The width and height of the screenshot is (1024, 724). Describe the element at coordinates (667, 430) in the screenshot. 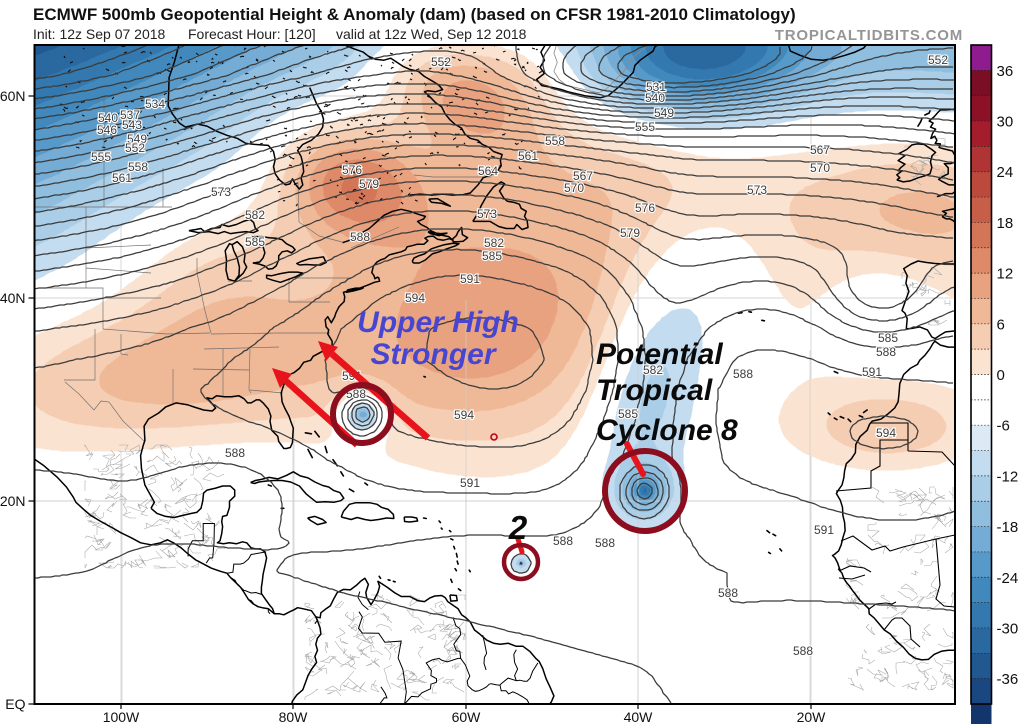

I see `svg-text: Cyclone 8` at that location.